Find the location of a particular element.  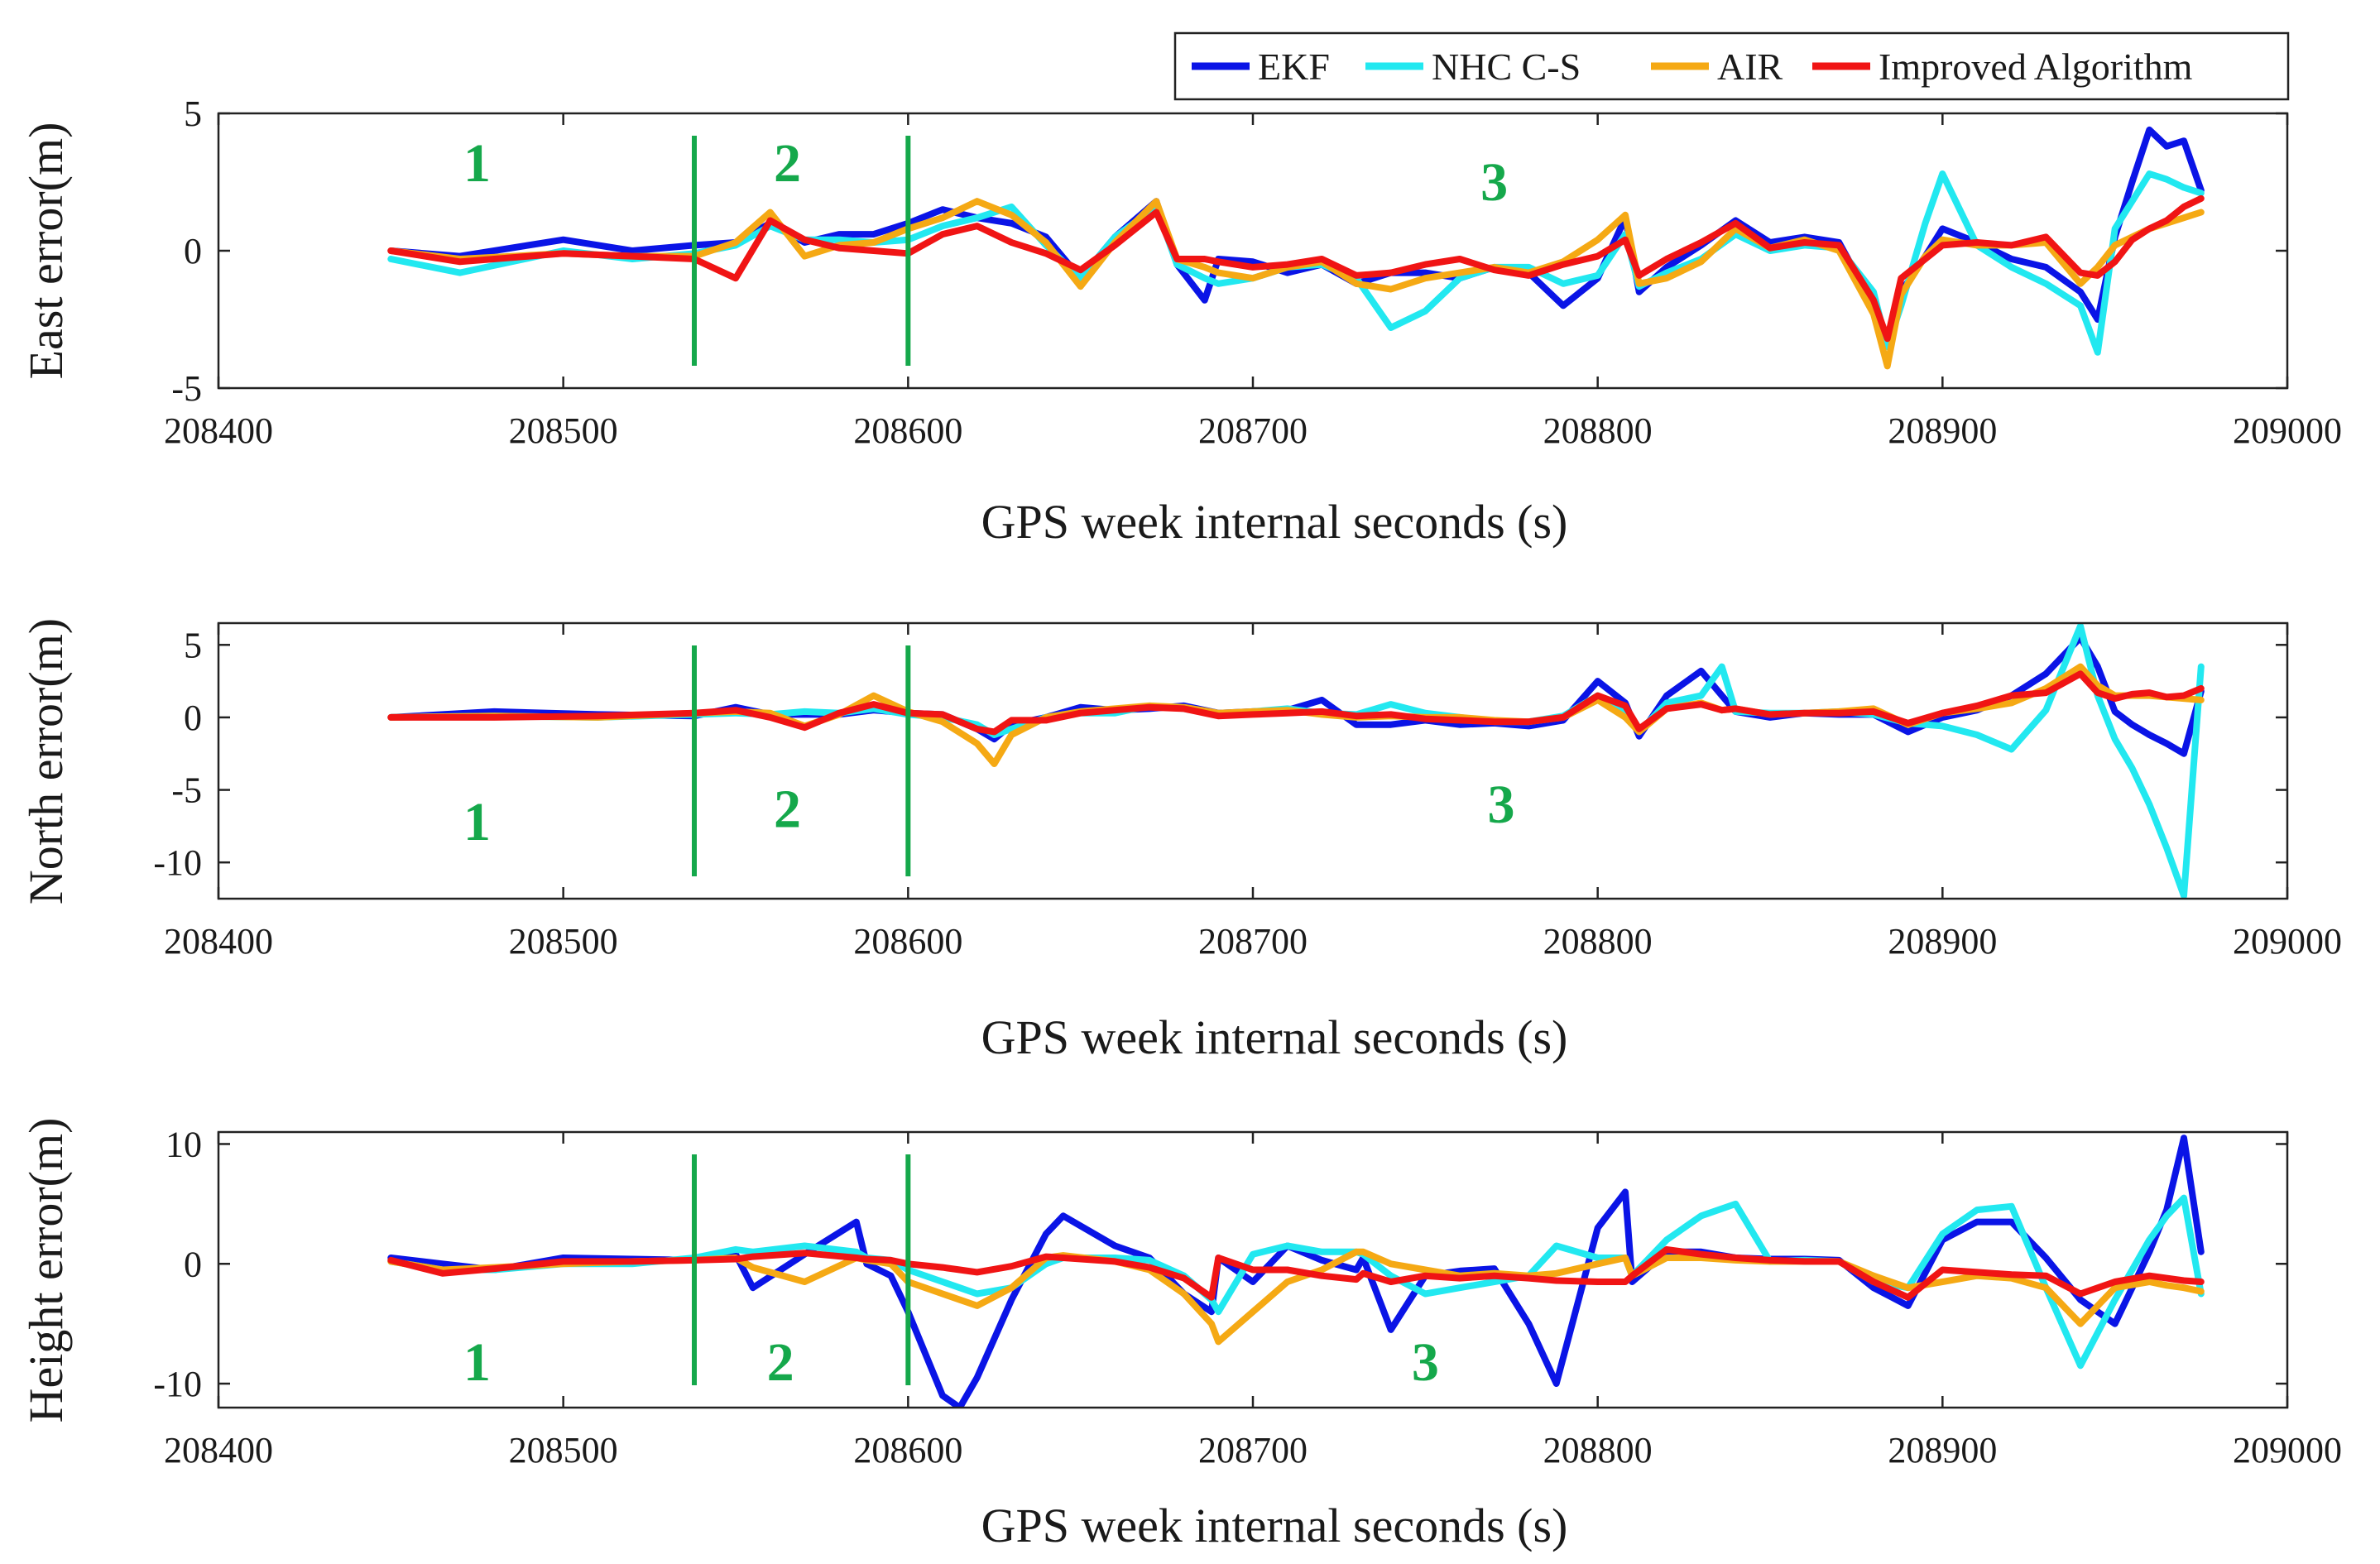

series-line-air is located at coordinates (1296, 284).